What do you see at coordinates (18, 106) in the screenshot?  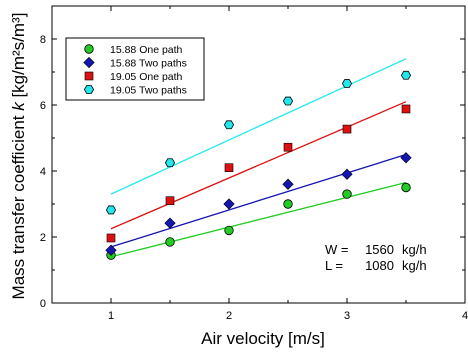 I see `y-axis-label-variable: k` at bounding box center [18, 106].